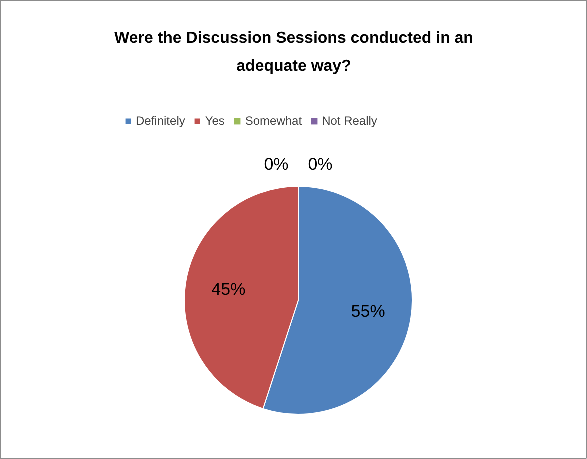 The width and height of the screenshot is (587, 459). I want to click on data-label: 45%, so click(229, 289).